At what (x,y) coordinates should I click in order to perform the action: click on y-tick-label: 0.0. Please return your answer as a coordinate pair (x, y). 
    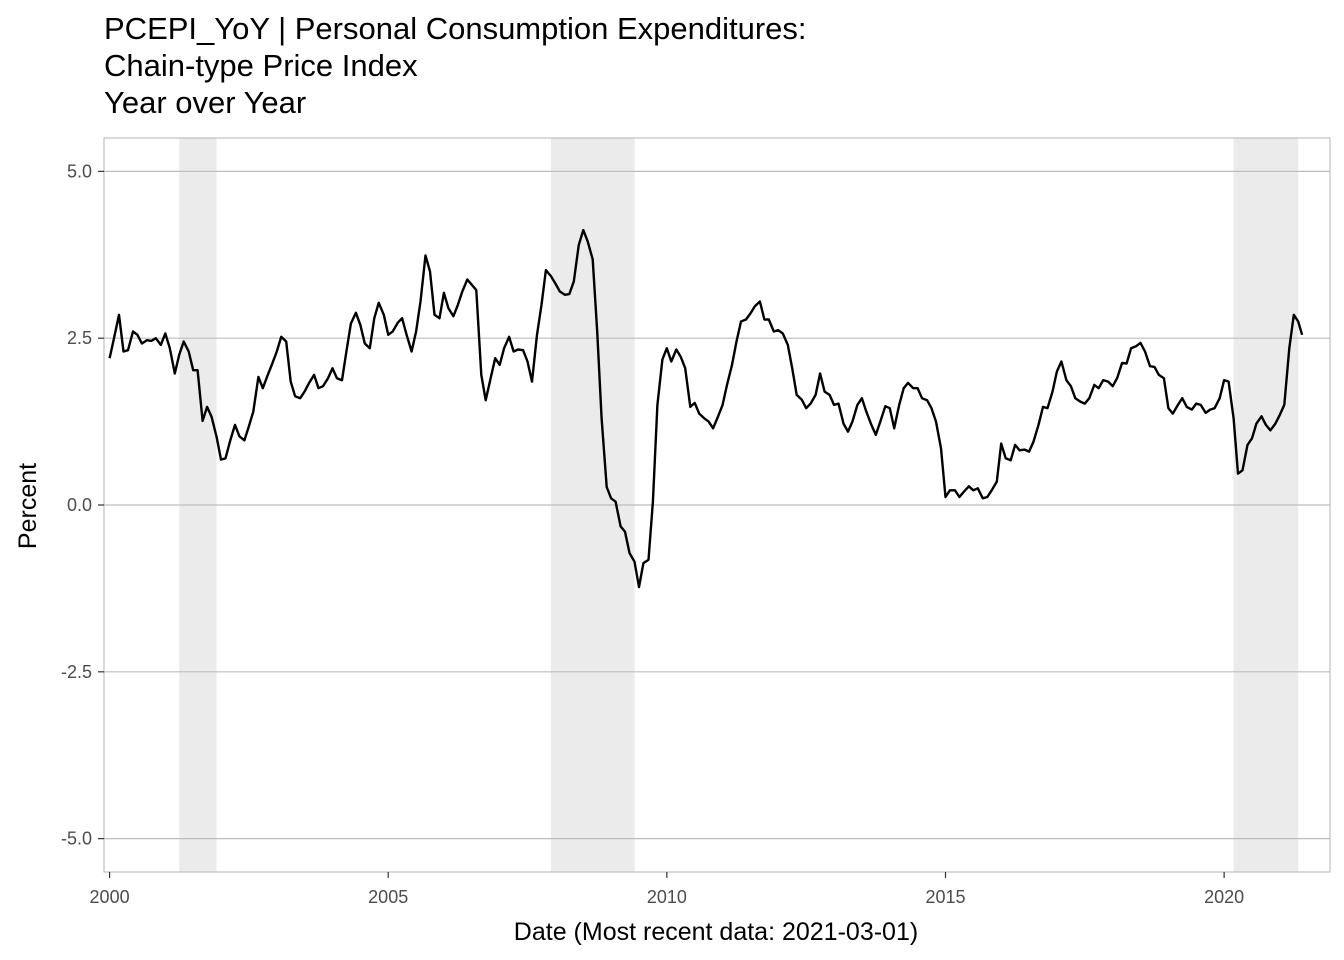
    Looking at the image, I should click on (79, 505).